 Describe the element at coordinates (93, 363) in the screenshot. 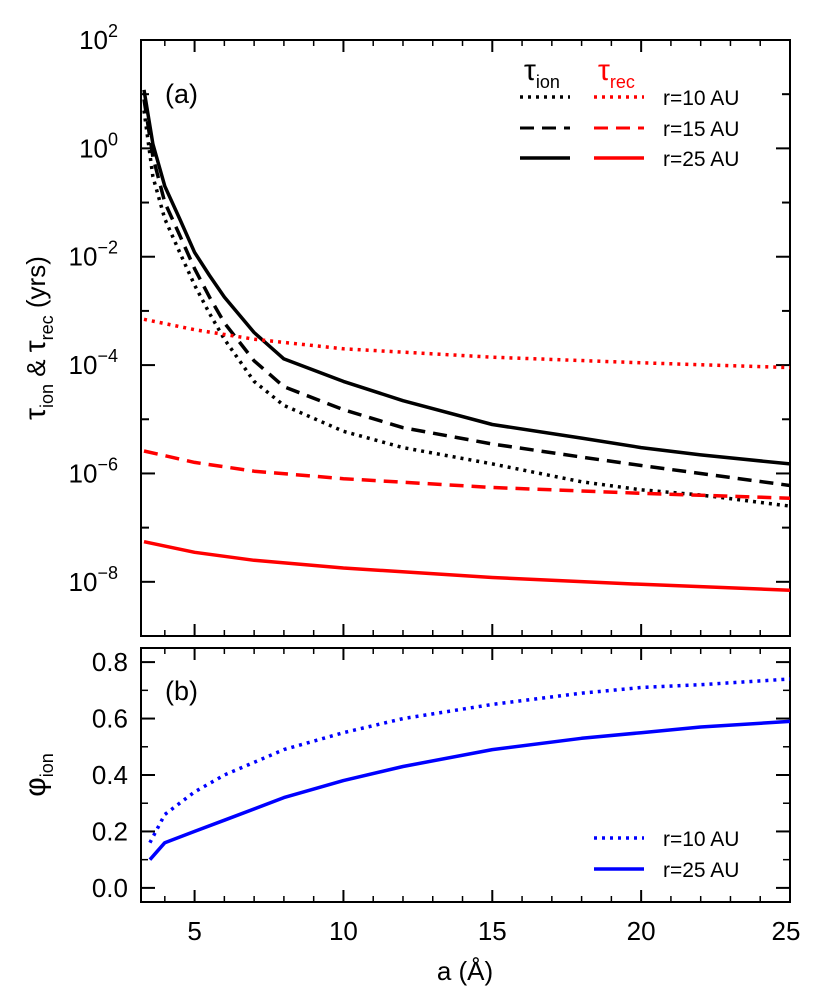

I see `a-y-tick-label: 10⁻⁴` at that location.